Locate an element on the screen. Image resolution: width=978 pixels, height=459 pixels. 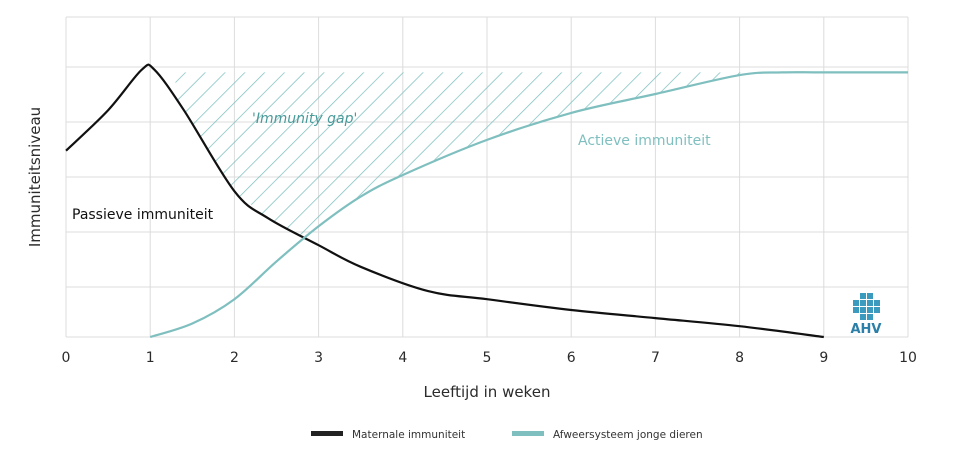
x-tick-label: 3 is located at coordinates (318, 358).